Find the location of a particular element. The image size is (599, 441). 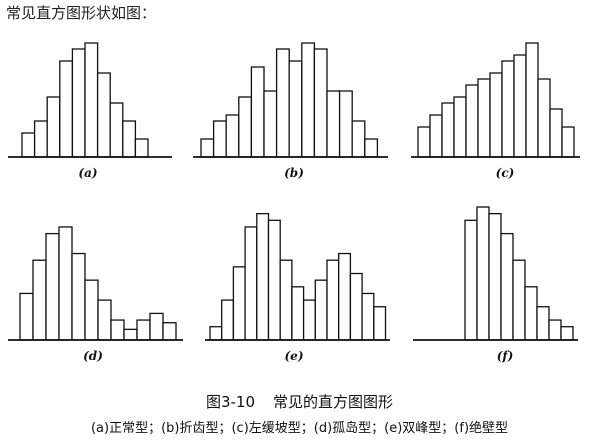

panel-label: (f) is located at coordinates (505, 356).